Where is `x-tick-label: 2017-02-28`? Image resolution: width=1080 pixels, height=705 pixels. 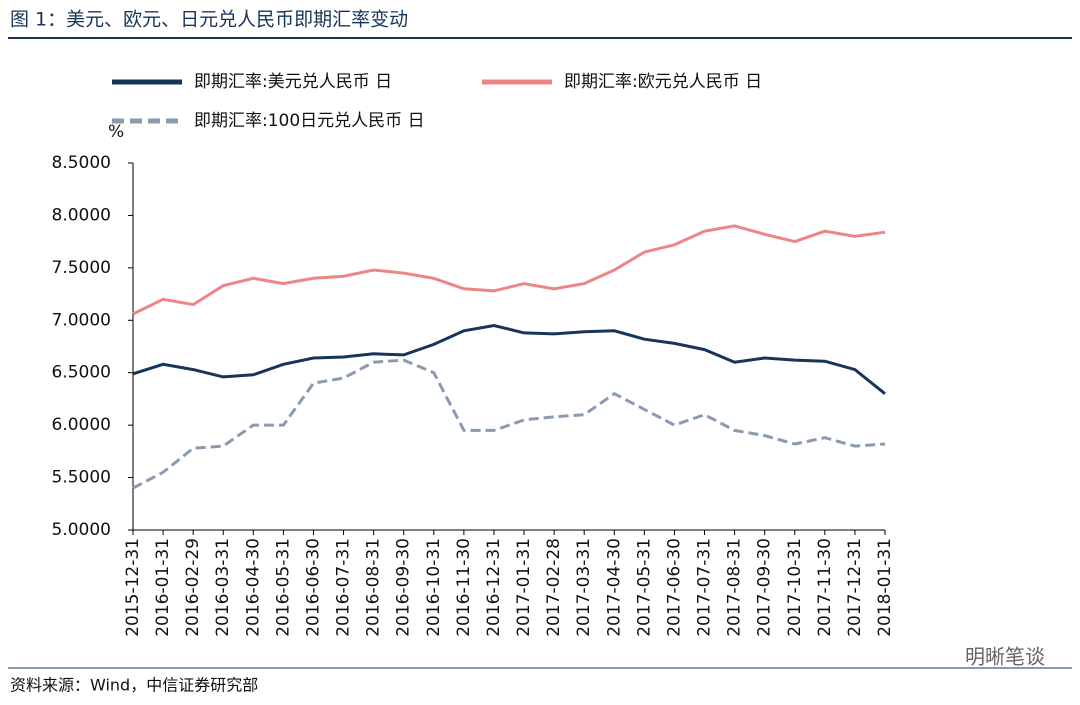
x-tick-label: 2017-02-28 is located at coordinates (554, 587).